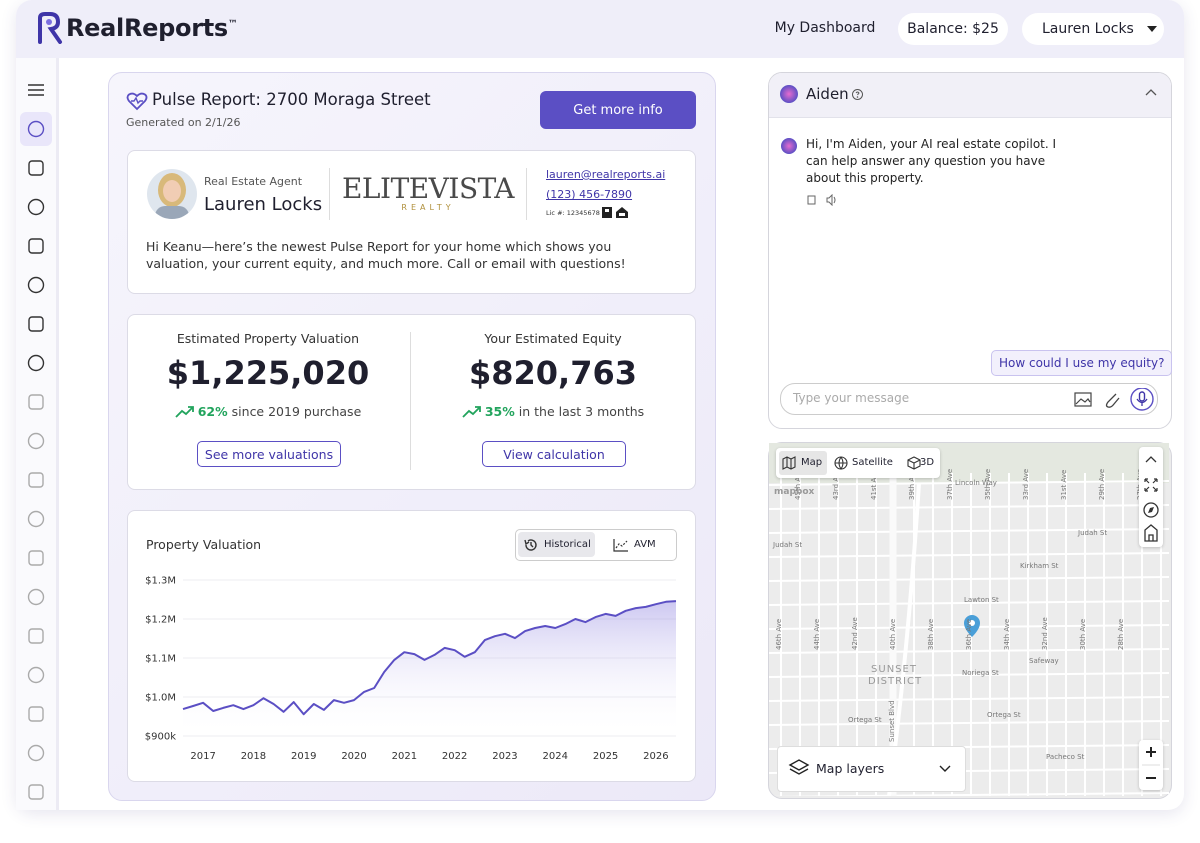 Image resolution: width=1200 pixels, height=843 pixels. I want to click on help-icon, so click(857, 94).